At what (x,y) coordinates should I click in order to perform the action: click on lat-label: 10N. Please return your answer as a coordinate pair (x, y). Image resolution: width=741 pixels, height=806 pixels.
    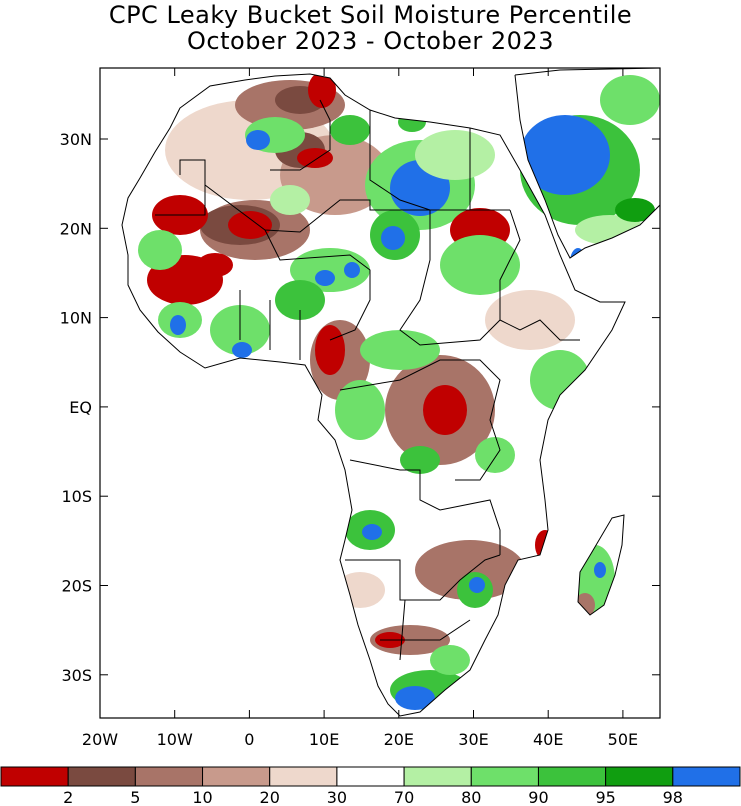
    Looking at the image, I should click on (76, 318).